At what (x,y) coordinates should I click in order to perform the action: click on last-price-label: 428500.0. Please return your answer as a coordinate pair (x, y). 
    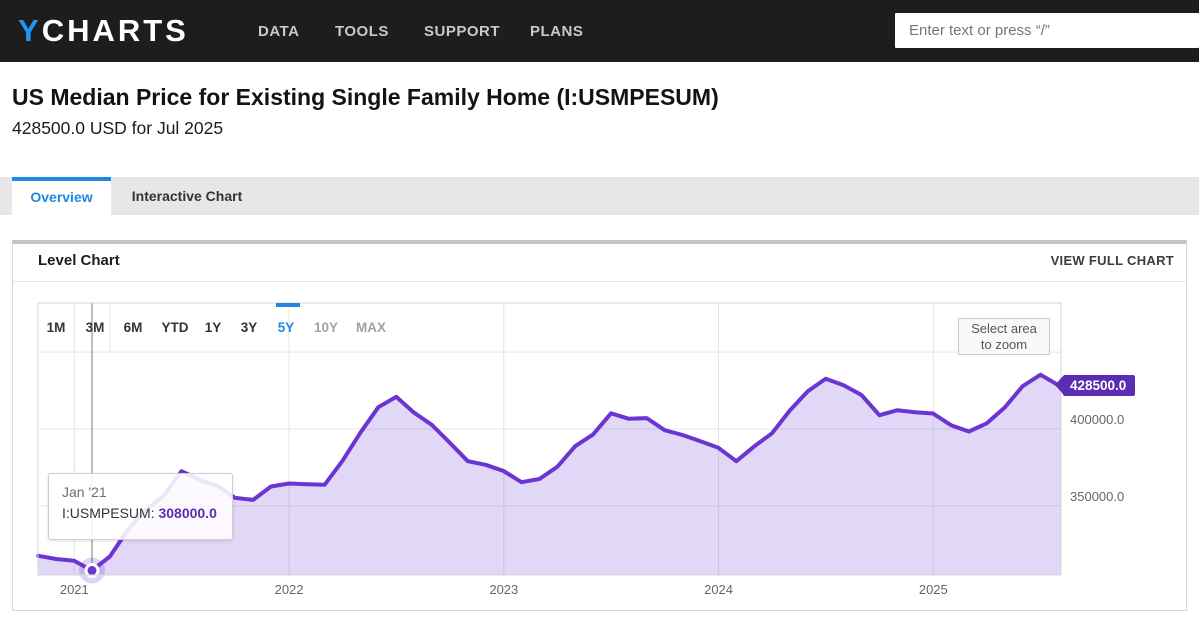
    Looking at the image, I should click on (1098, 385).